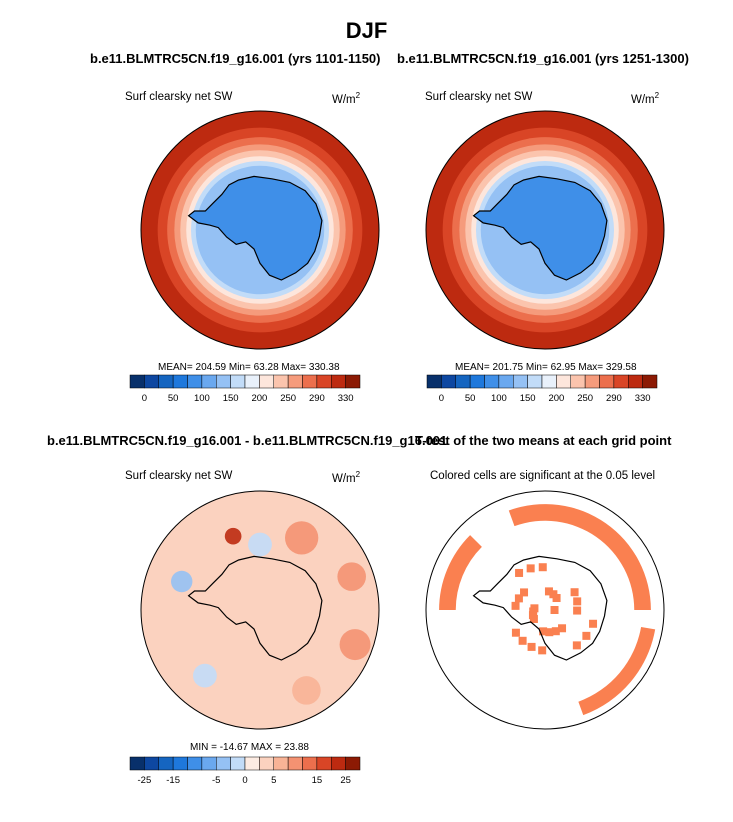 The image size is (733, 822). I want to click on colorbar-tick-label-6: 25, so click(345, 780).